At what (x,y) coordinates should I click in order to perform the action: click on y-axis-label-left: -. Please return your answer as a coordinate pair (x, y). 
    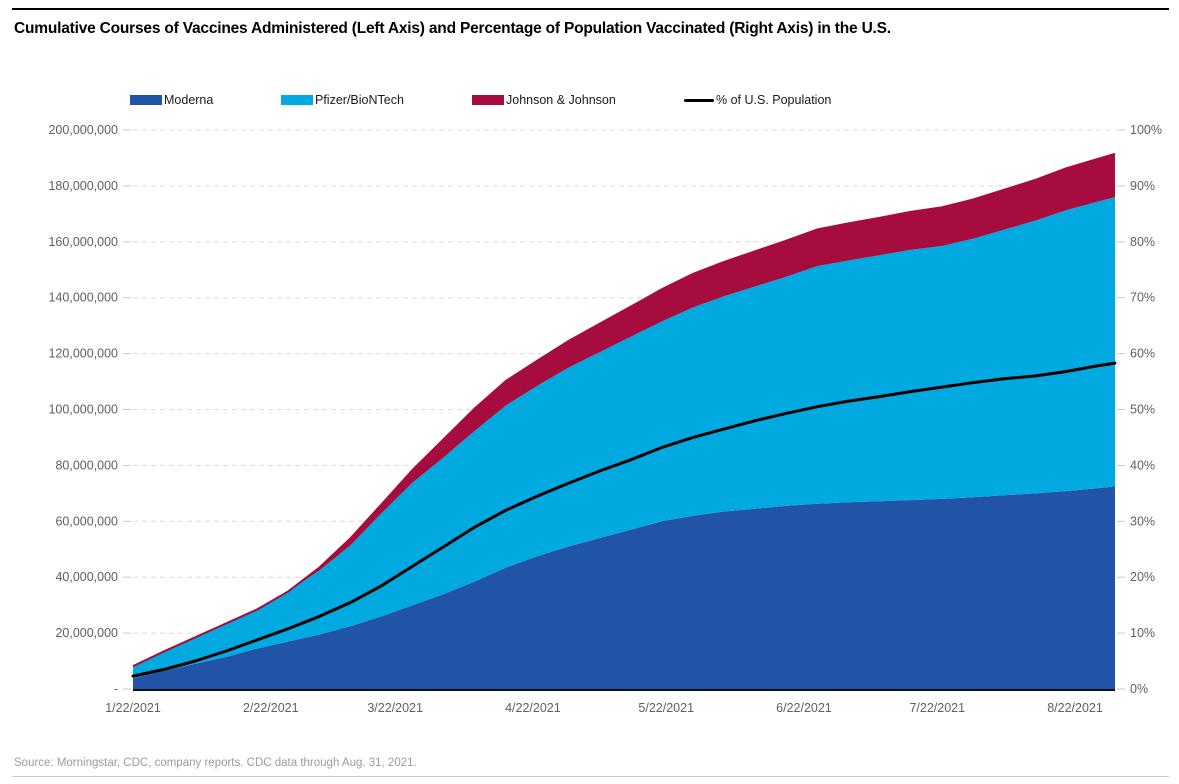
    Looking at the image, I should click on (116, 689).